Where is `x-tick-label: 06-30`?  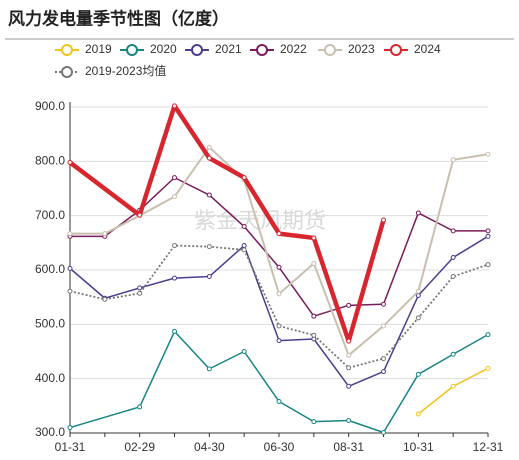
x-tick-label: 06-30 is located at coordinates (279, 447).